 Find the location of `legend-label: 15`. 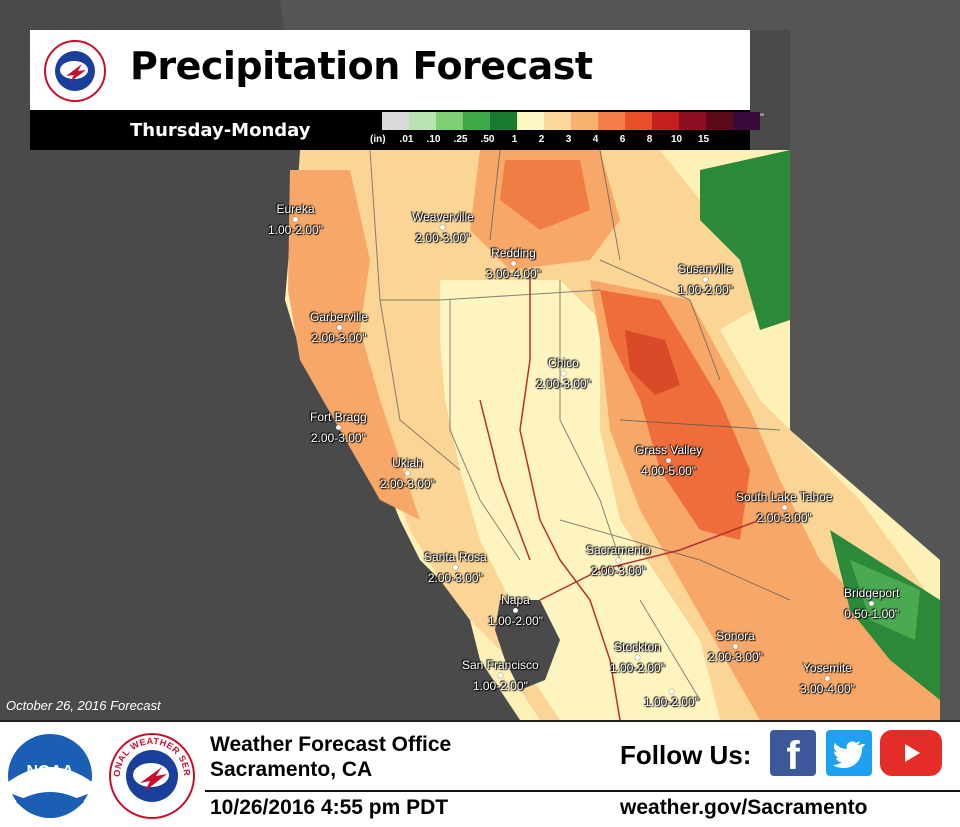

legend-label: 15 is located at coordinates (703, 139).